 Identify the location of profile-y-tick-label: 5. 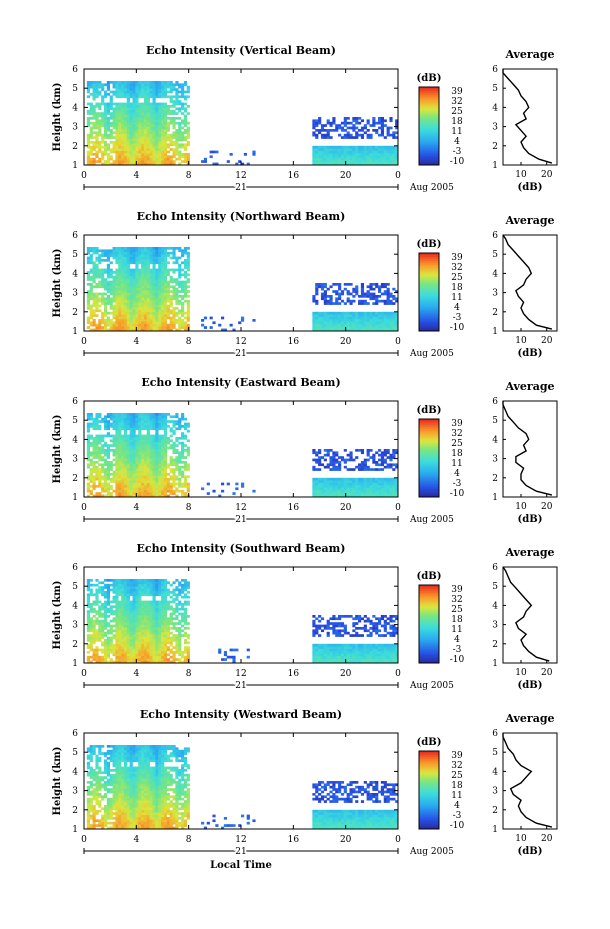
(495, 421).